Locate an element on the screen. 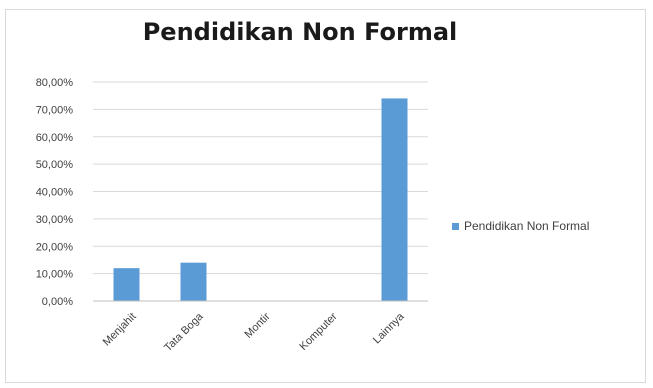  x-tick-label: Montir is located at coordinates (258, 325).